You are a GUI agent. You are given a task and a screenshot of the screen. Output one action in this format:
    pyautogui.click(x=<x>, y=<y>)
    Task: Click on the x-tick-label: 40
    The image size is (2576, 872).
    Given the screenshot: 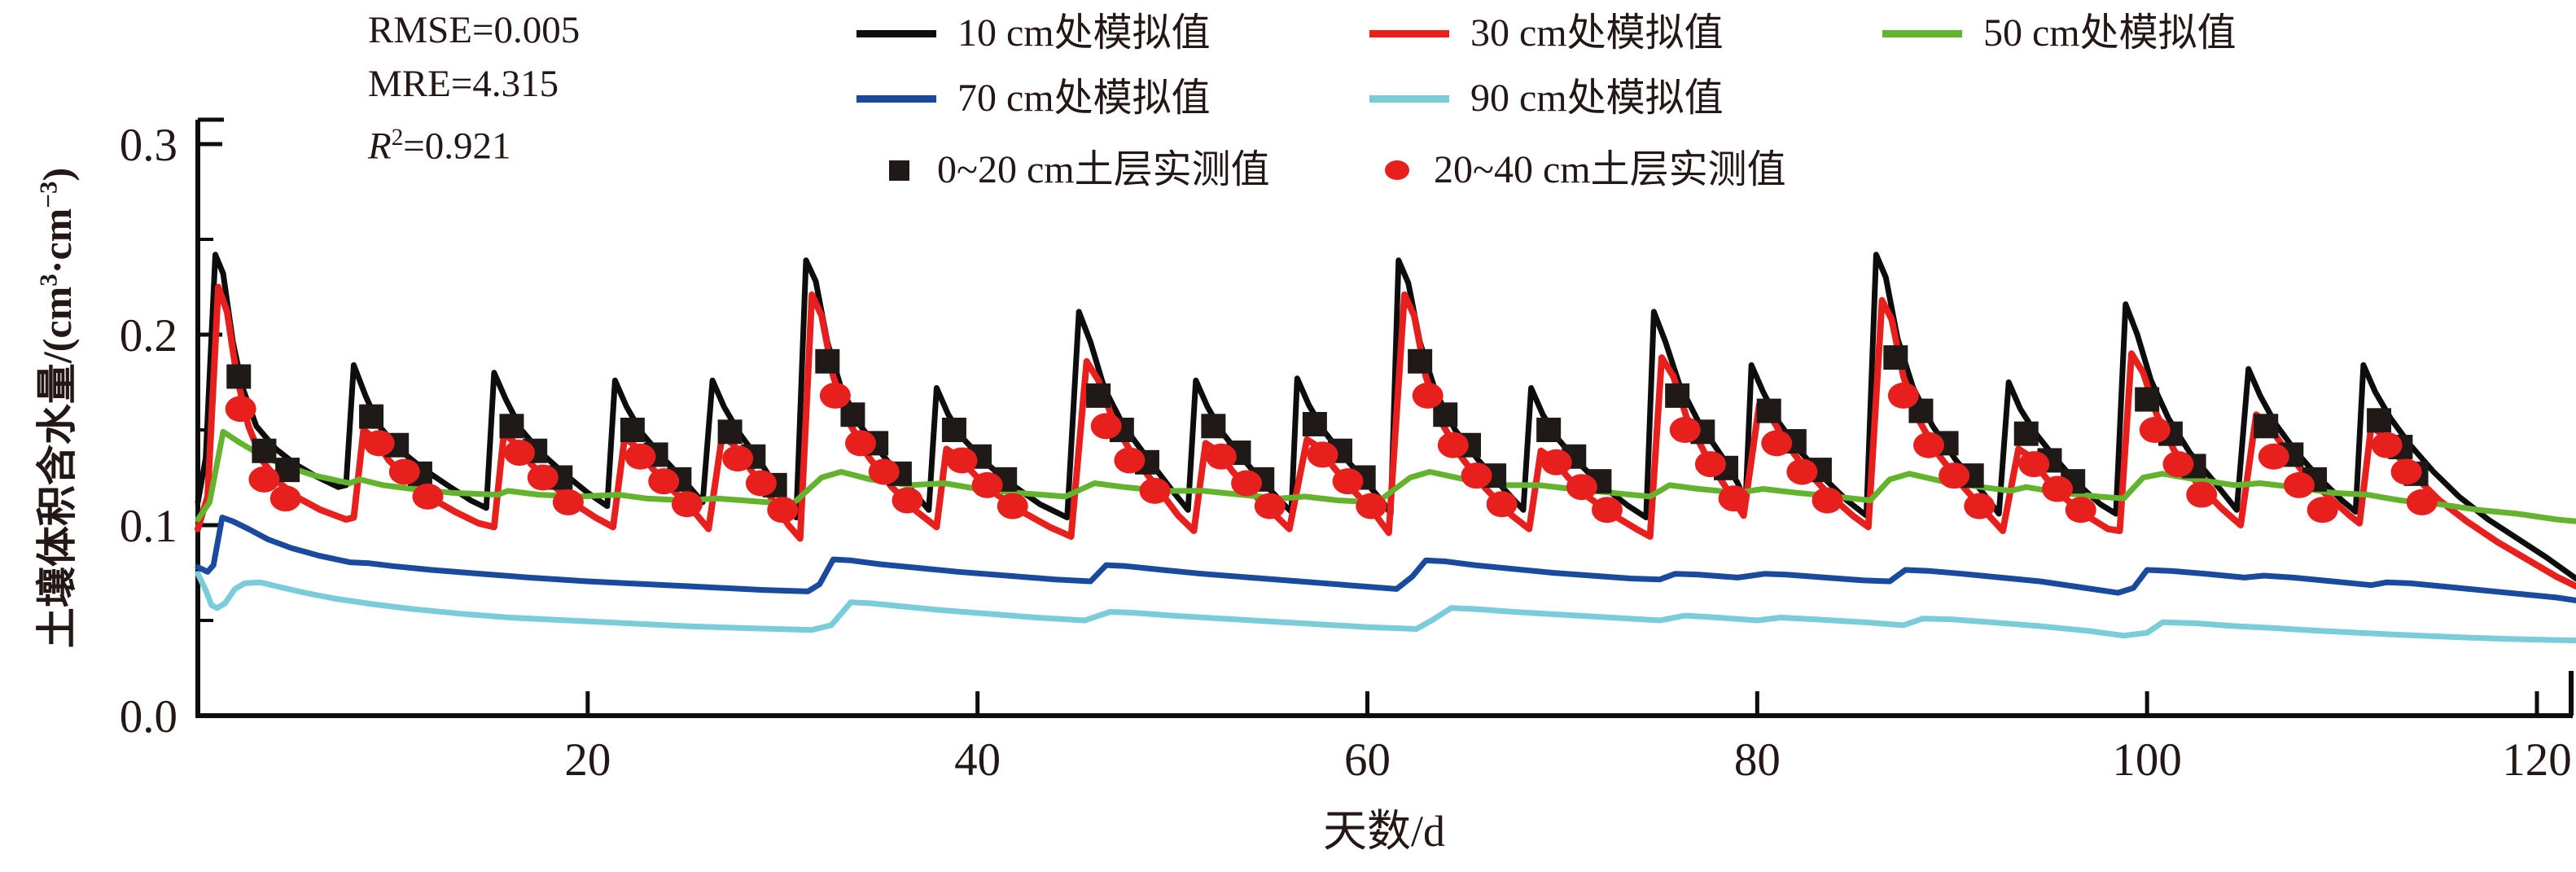 What is the action you would take?
    pyautogui.click(x=977, y=760)
    